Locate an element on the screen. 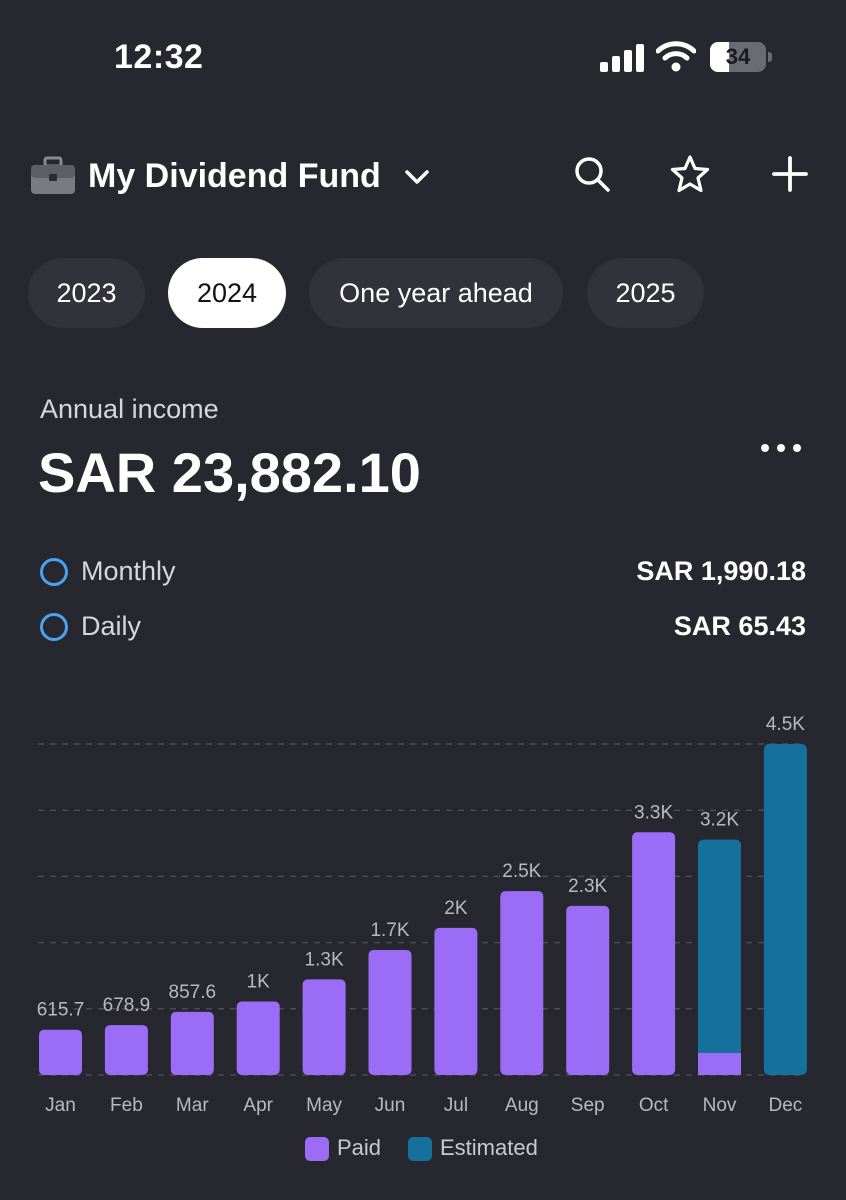  bar-value-label: 615.7 is located at coordinates (61, 1010).